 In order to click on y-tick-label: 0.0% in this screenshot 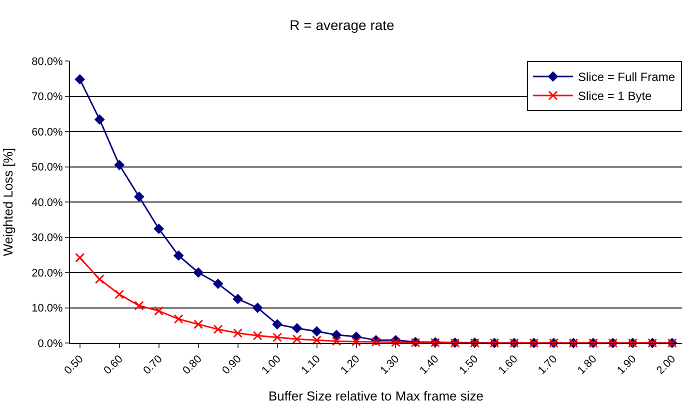, I will do `click(51, 344)`.